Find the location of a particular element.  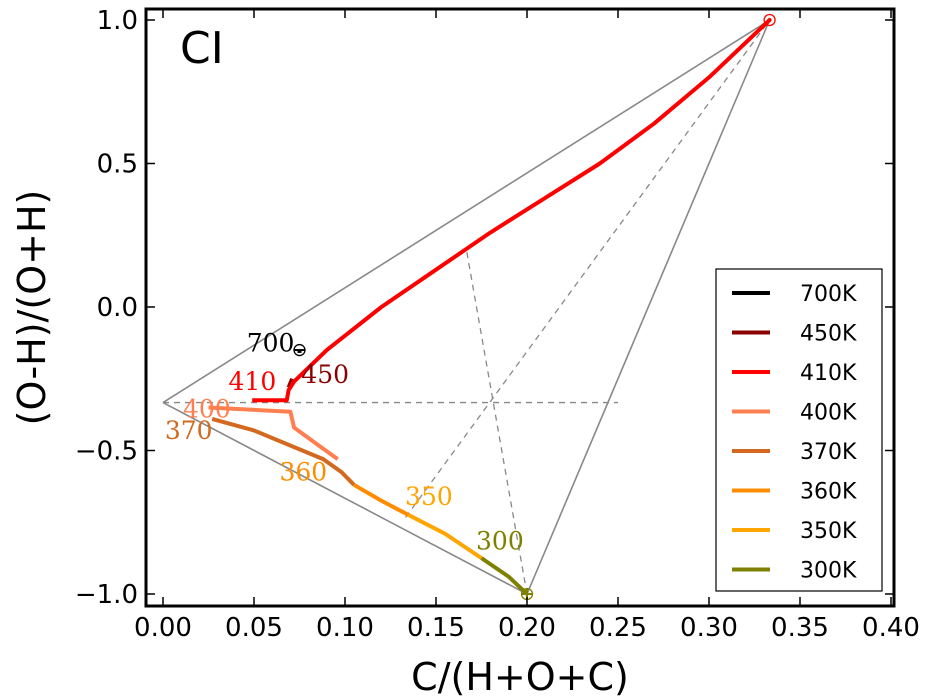

legend-entry-350K: 350K is located at coordinates (794, 531).